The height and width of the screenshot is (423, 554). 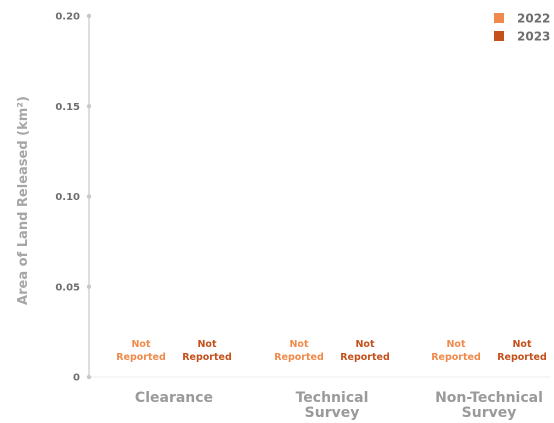 What do you see at coordinates (76, 378) in the screenshot?
I see `y-tick-label: 0` at bounding box center [76, 378].